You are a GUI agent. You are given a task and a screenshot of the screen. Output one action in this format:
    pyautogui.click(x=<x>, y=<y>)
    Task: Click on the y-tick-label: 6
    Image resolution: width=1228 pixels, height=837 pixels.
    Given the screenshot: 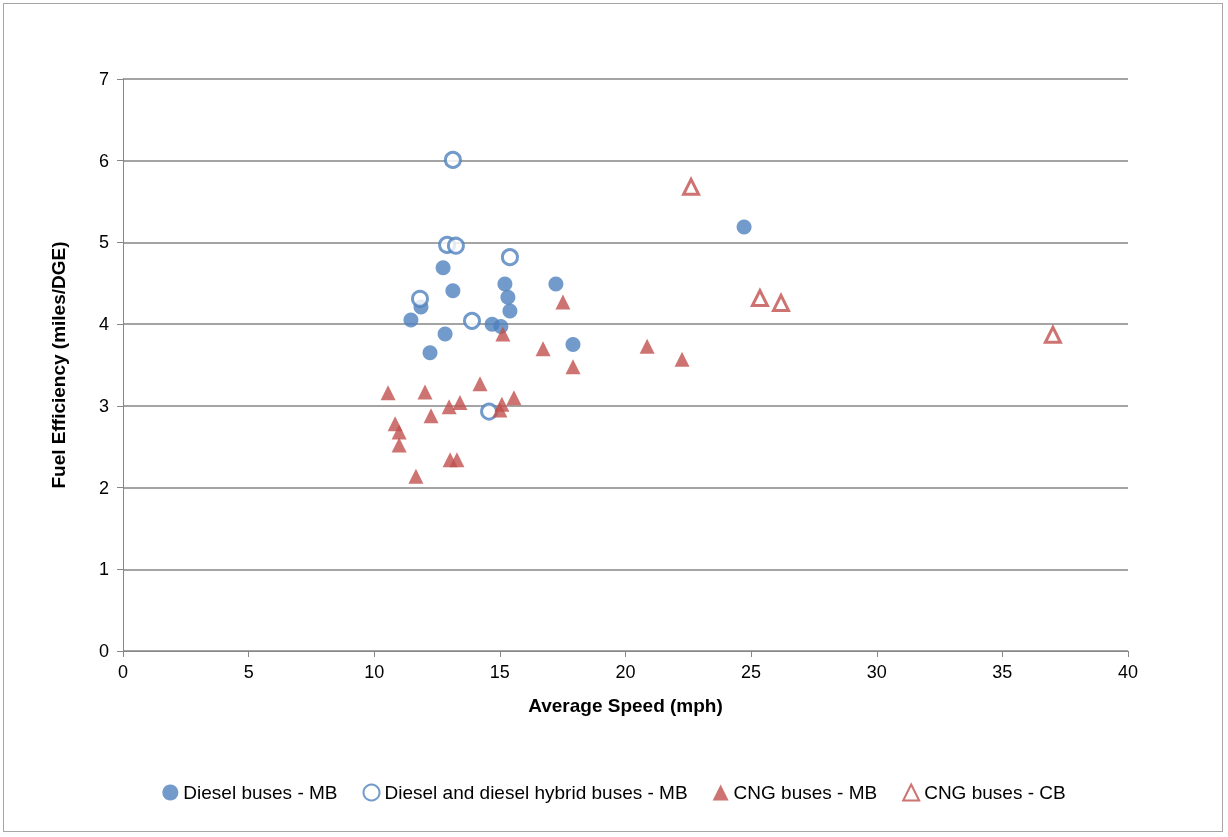 What is the action you would take?
    pyautogui.click(x=103, y=160)
    